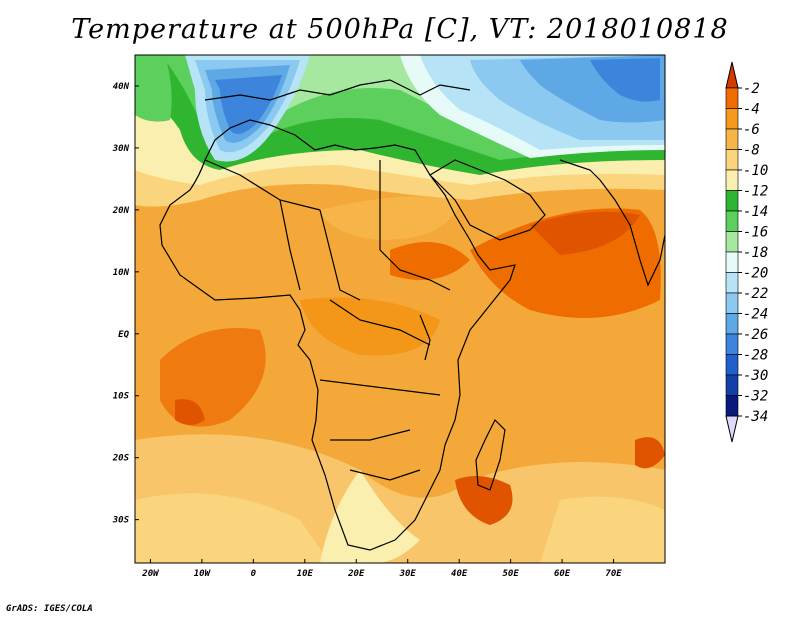 Image resolution: width=800 pixels, height=618 pixels. I want to click on x-tick-label: 60E, so click(562, 574).